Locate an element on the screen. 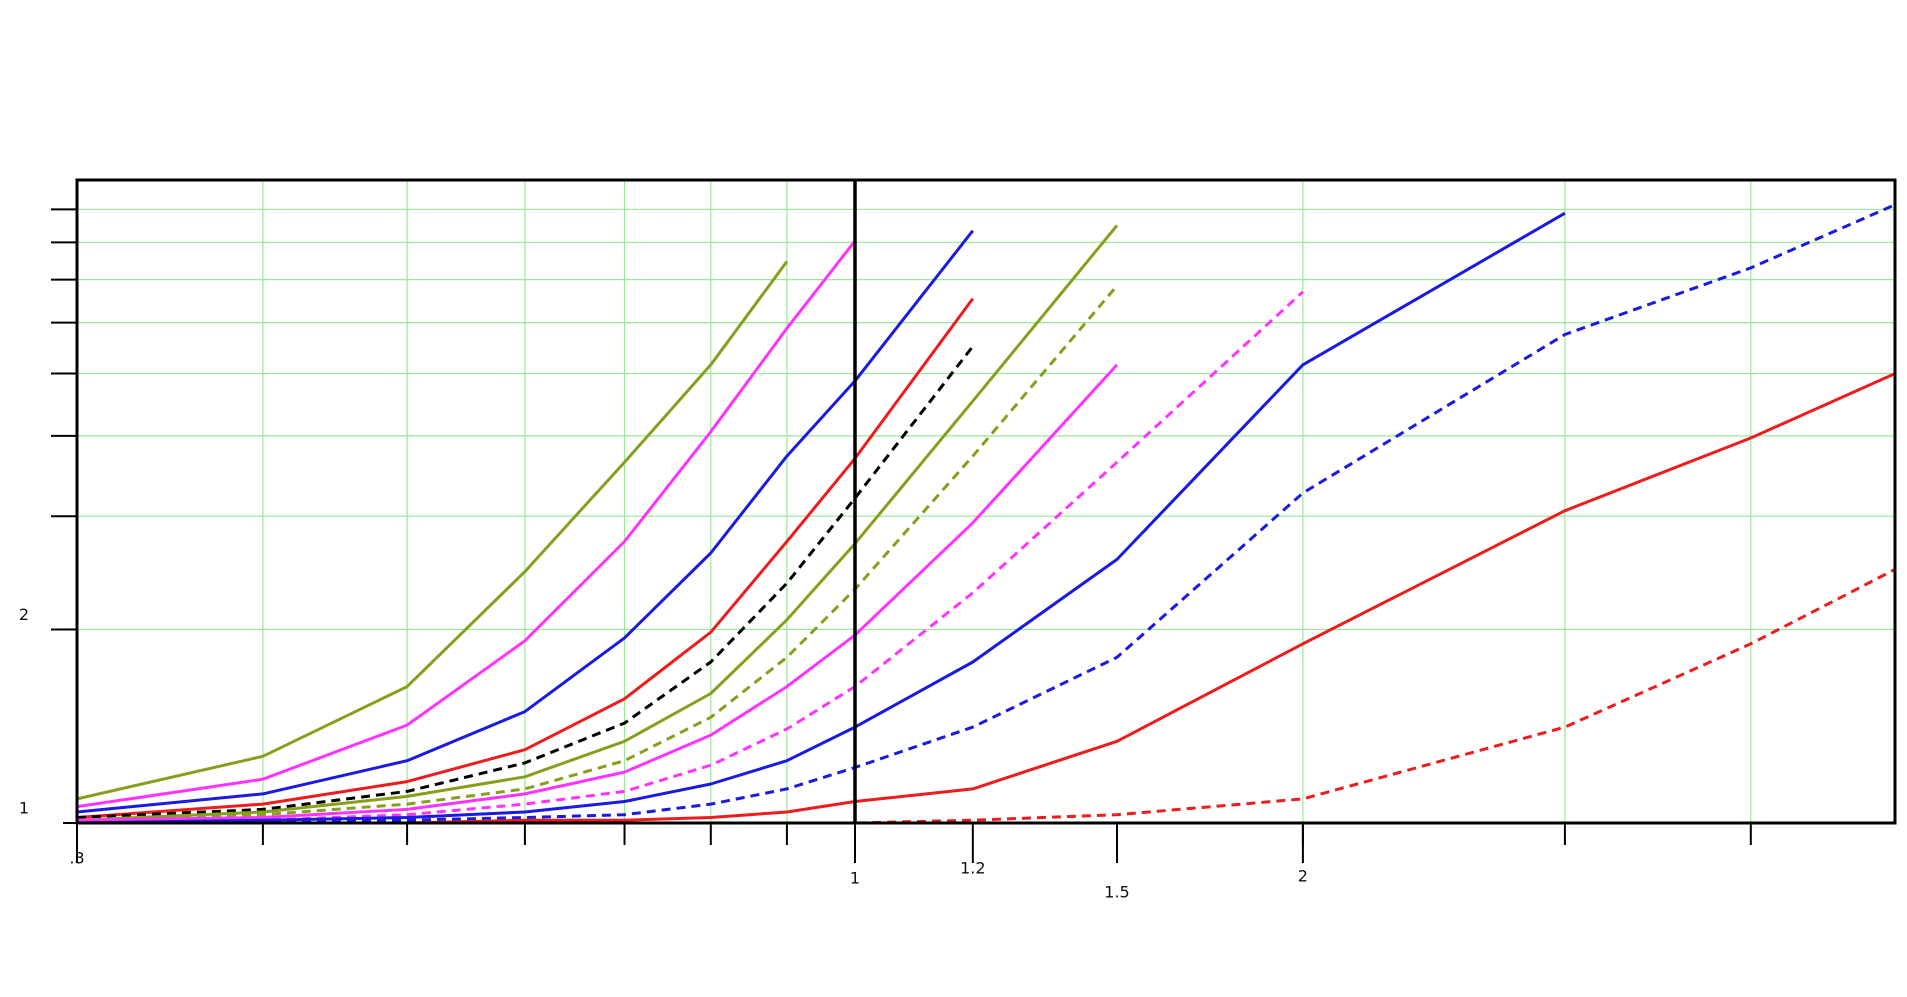 The image size is (1907, 997). x-tick-label: 1 is located at coordinates (855, 878).